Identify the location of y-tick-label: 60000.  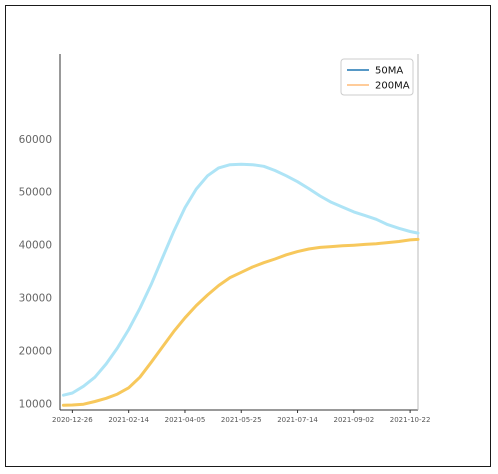
(35, 140).